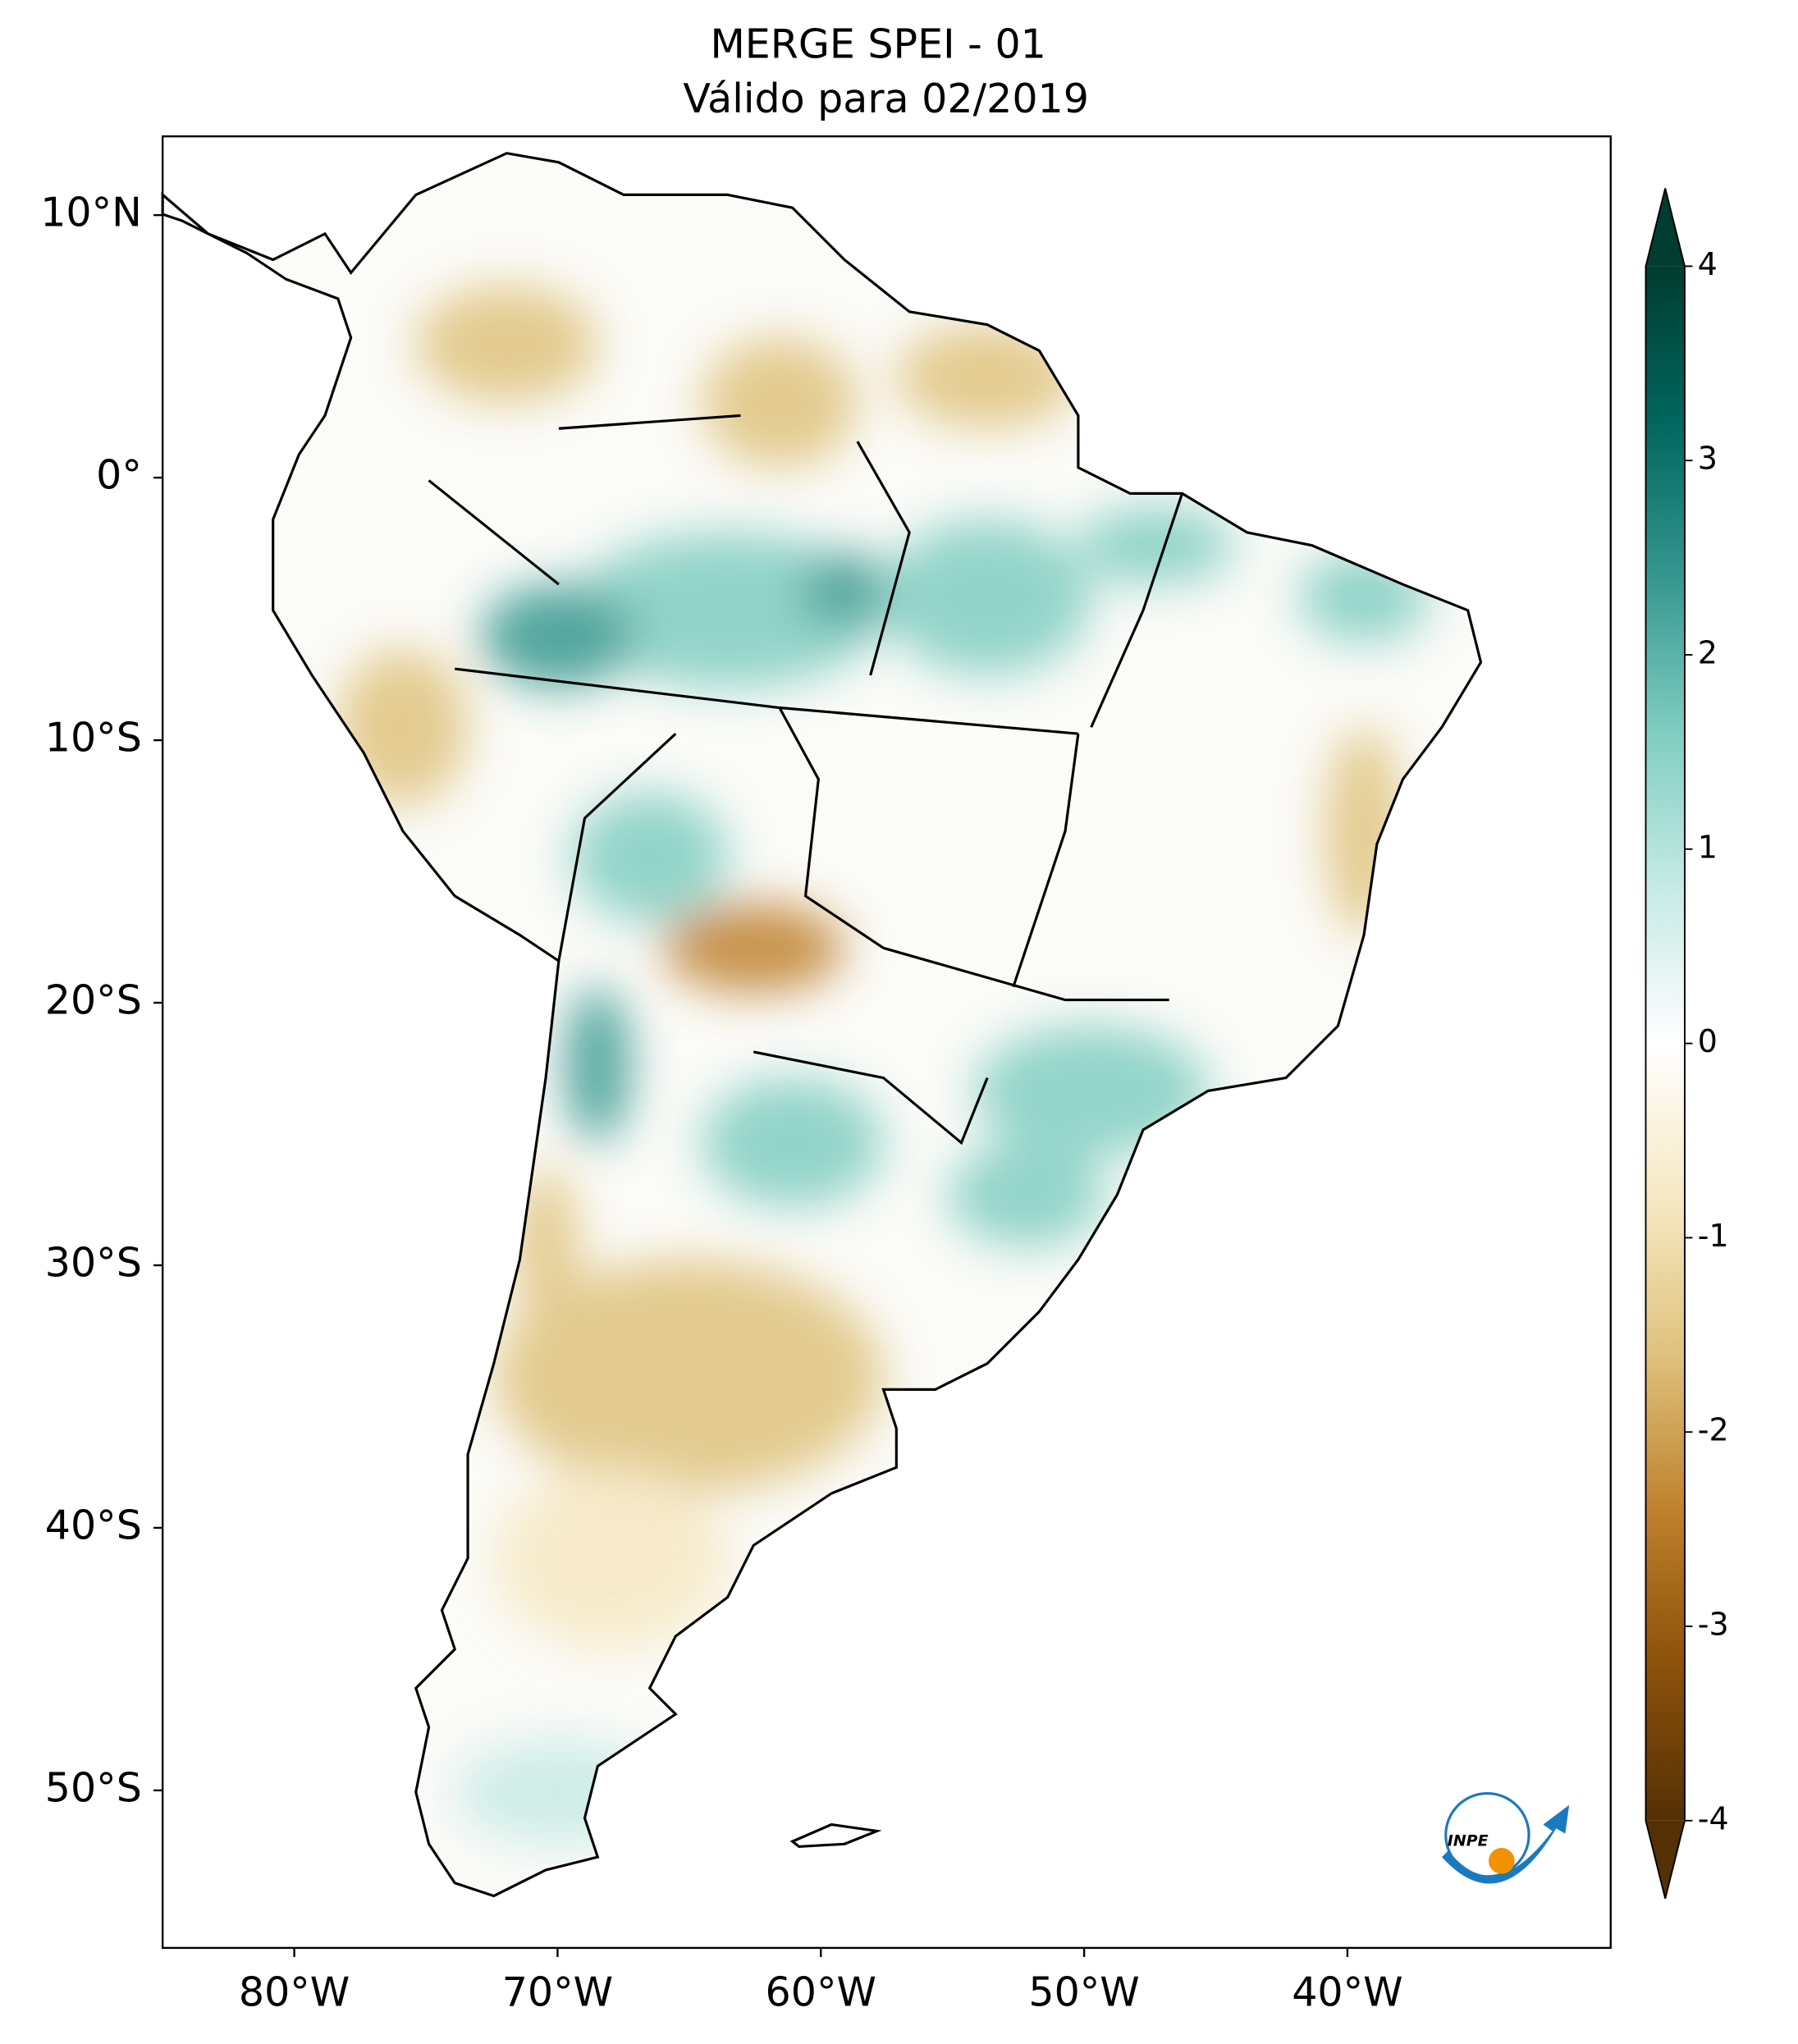  I want to click on x-tick-label: 70°W, so click(557, 1992).